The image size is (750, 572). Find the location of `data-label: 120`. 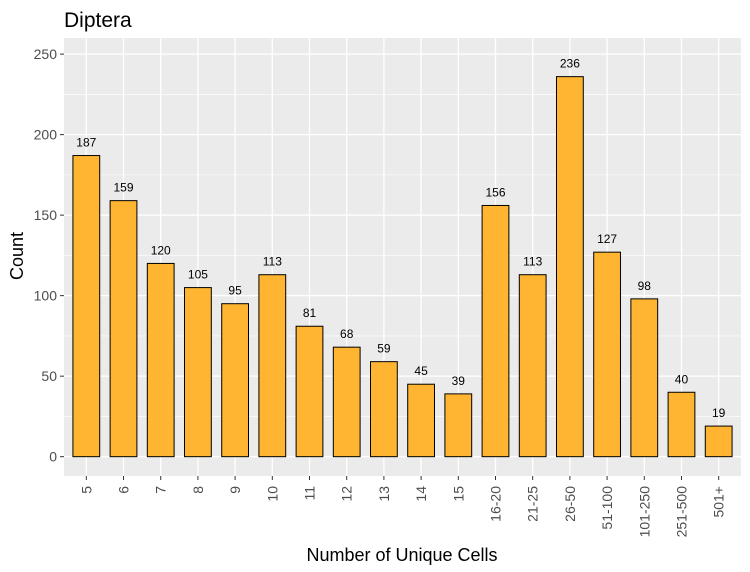

data-label: 120 is located at coordinates (161, 250).